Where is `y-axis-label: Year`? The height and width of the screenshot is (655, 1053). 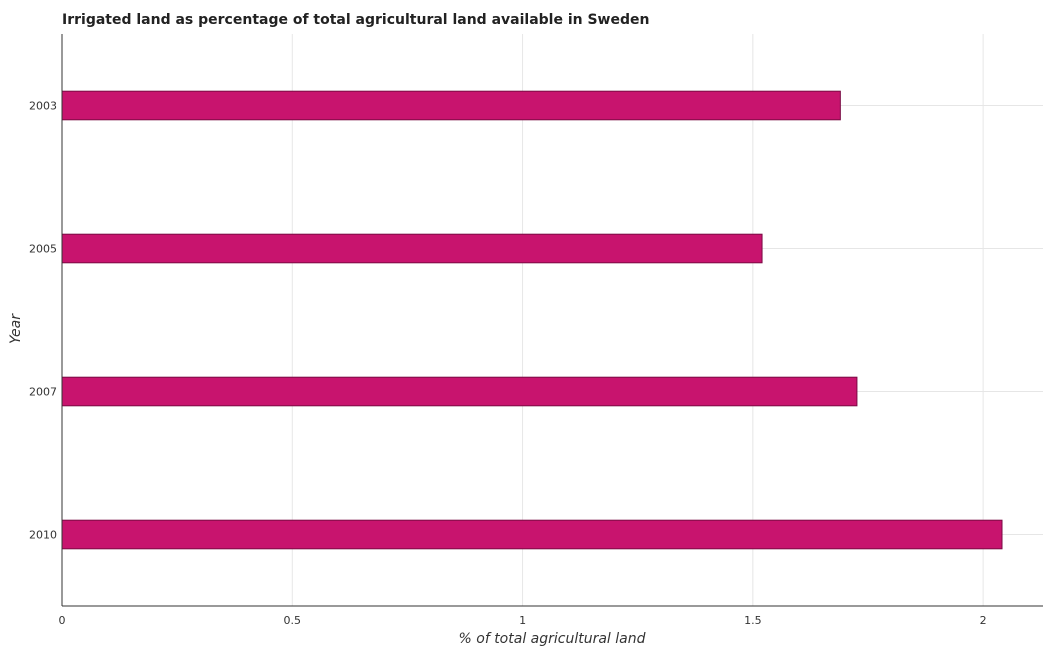 y-axis-label: Year is located at coordinates (16, 328).